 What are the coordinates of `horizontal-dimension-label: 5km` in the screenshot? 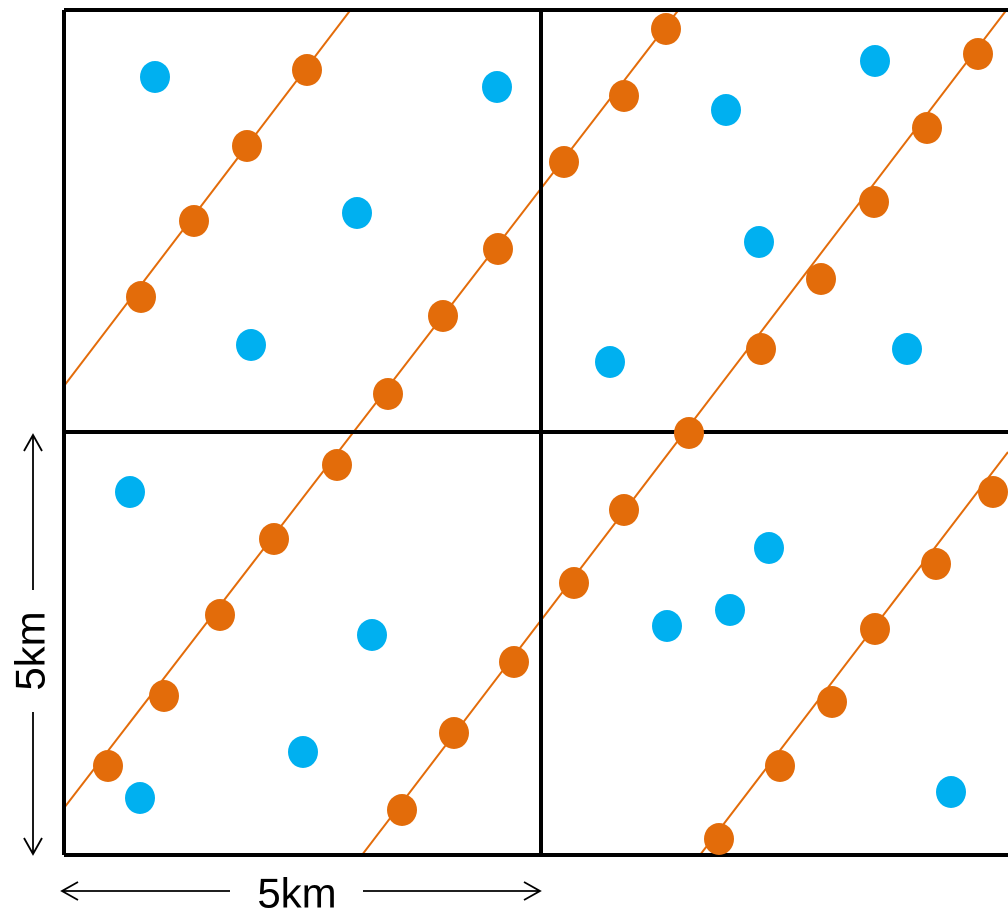 It's located at (296, 891).